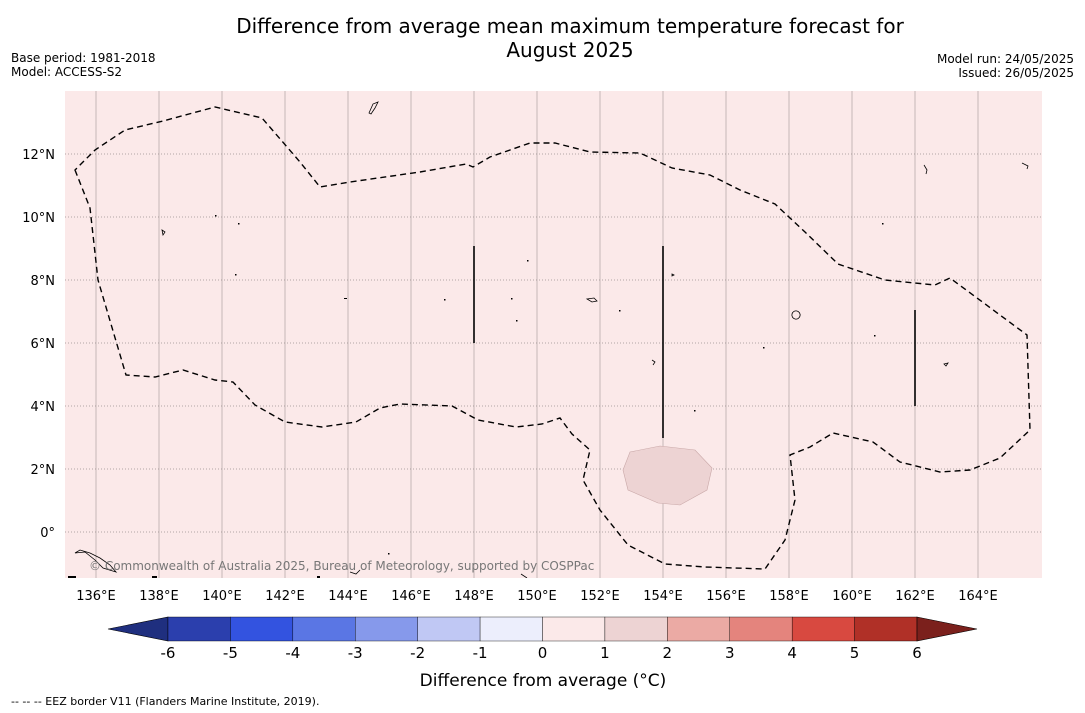 Image resolution: width=1085 pixels, height=713 pixels. What do you see at coordinates (417, 653) in the screenshot?
I see `colorbar-tick-label: -2` at bounding box center [417, 653].